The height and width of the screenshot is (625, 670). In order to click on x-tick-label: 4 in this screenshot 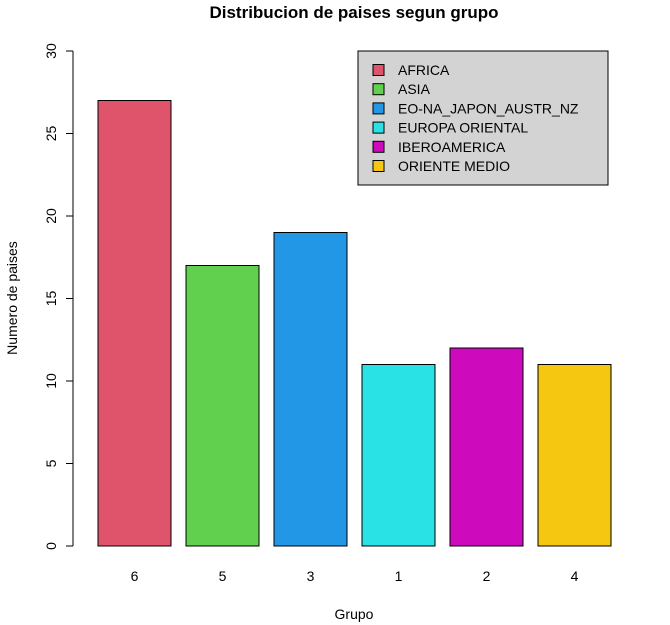, I will do `click(575, 576)`.